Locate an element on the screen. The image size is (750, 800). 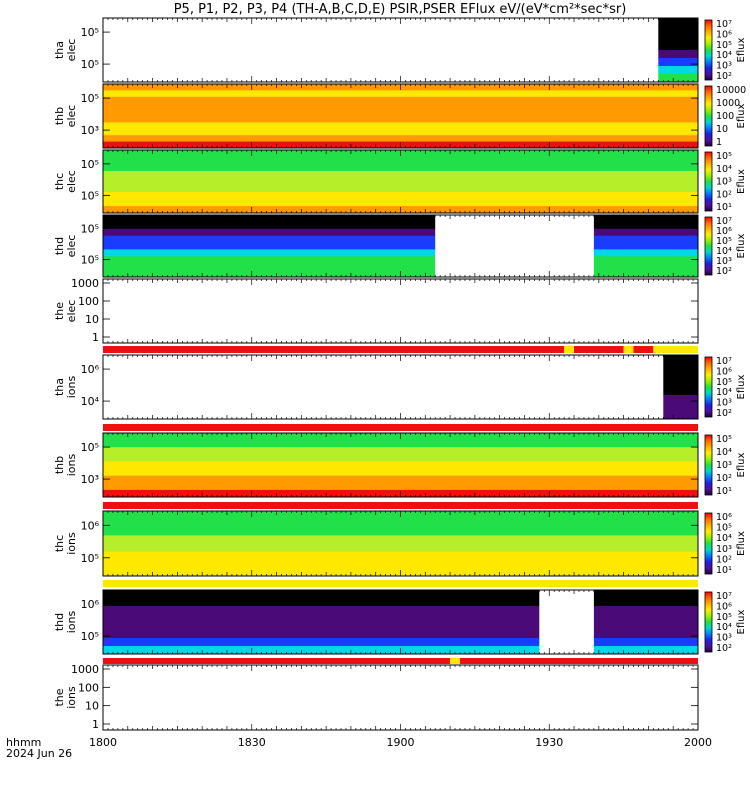
x-axis-ticks: 1800 1830 1900 1930 2000 is located at coordinates (400, 742).